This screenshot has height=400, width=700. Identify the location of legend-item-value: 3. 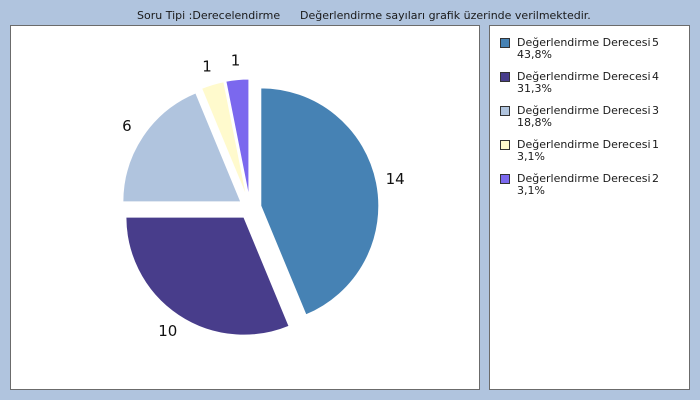
(655, 110).